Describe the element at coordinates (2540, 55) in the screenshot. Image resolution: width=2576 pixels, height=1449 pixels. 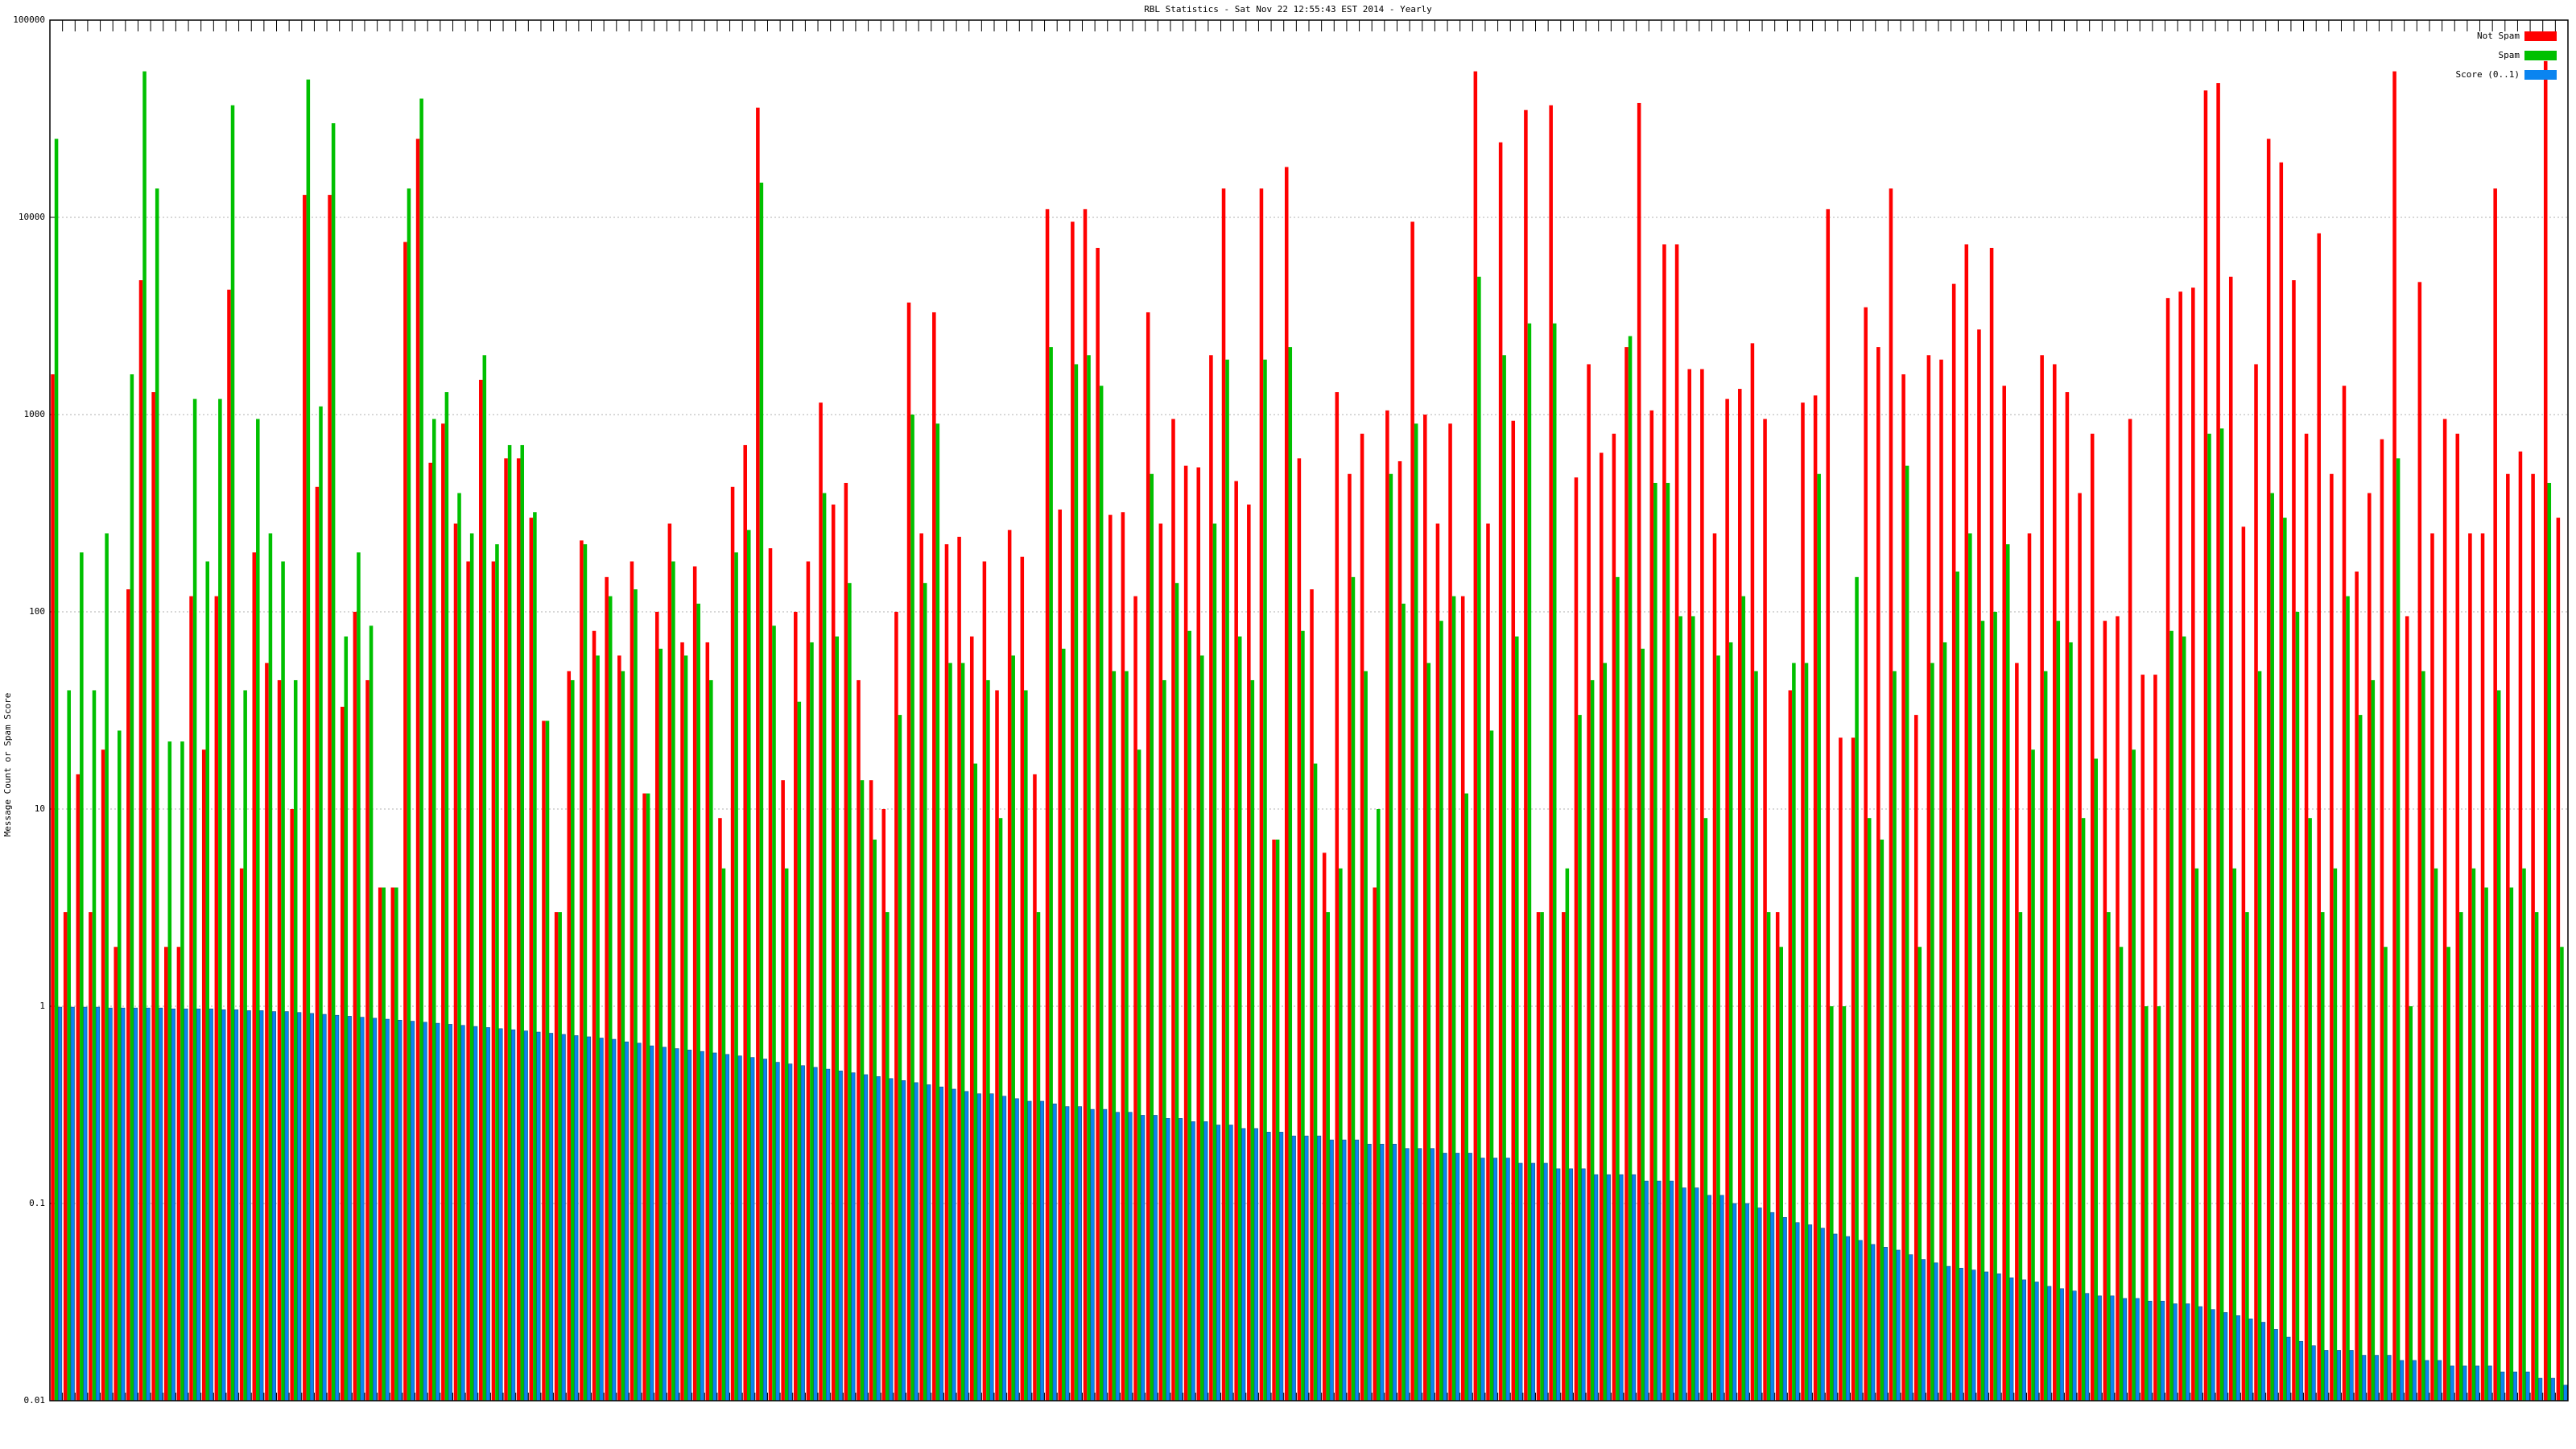
I see `legend-swatch` at that location.